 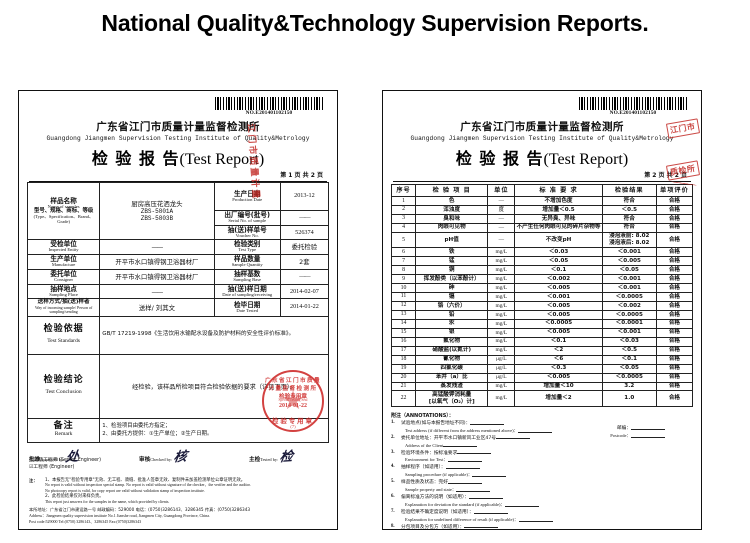 I want to click on cell-item: 锰, so click(x=452, y=261).